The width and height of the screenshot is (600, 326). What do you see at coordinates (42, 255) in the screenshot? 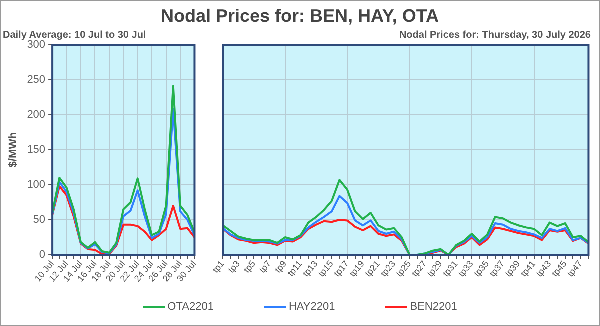
I see `y-tick-label: 0` at bounding box center [42, 255].